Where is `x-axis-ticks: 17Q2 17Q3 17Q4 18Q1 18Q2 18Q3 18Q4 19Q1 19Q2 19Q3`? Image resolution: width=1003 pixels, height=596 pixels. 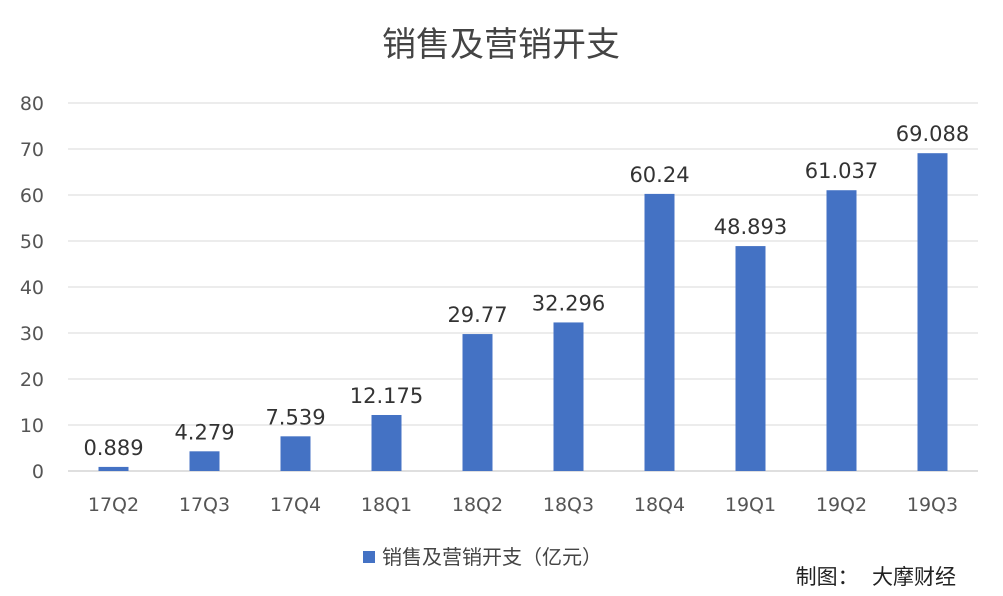
x-axis-ticks: 17Q2 17Q3 17Q4 18Q1 18Q2 18Q3 18Q4 19Q1 19Q2 19Q3 is located at coordinates (523, 505).